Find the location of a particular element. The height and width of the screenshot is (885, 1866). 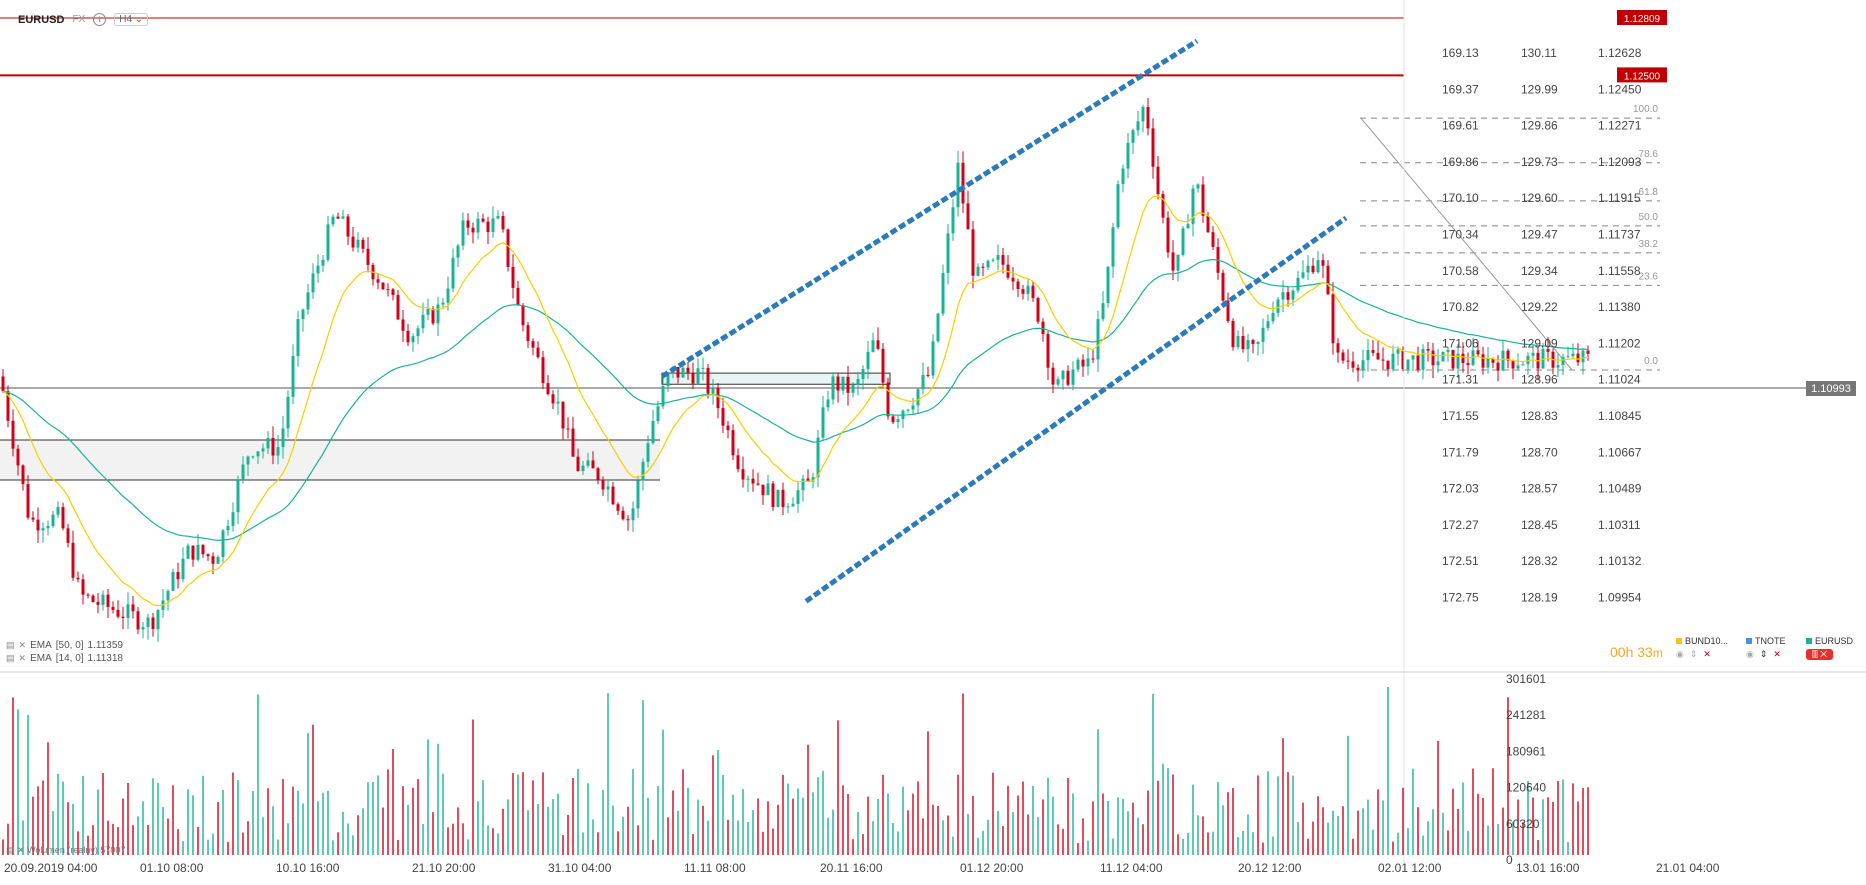

legend-tnote: TNOTE ◉ ⇕ ✕ is located at coordinates (1766, 648).